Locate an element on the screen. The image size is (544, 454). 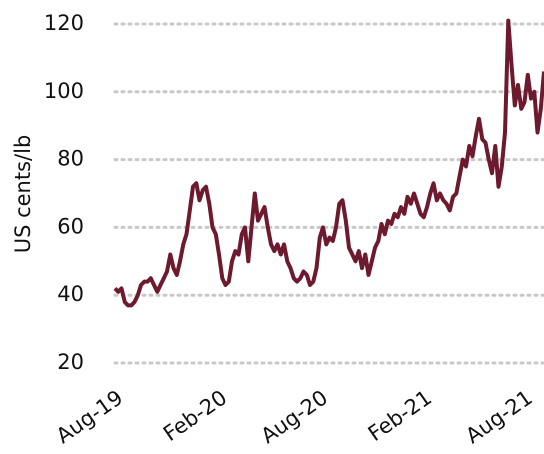
y-tick-label: 100 is located at coordinates (64, 91).